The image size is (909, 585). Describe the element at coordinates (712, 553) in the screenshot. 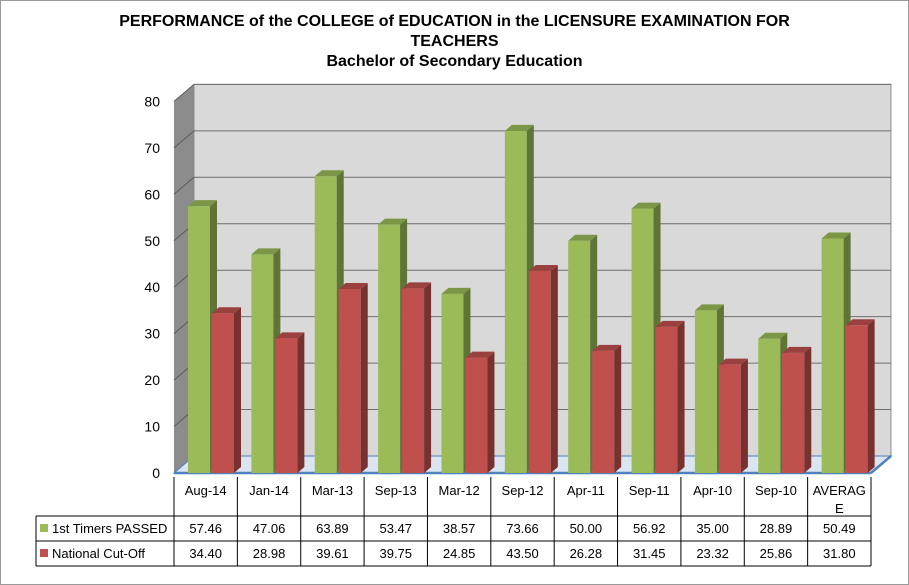

I see `data-label-cutoff-8: 23.32` at that location.